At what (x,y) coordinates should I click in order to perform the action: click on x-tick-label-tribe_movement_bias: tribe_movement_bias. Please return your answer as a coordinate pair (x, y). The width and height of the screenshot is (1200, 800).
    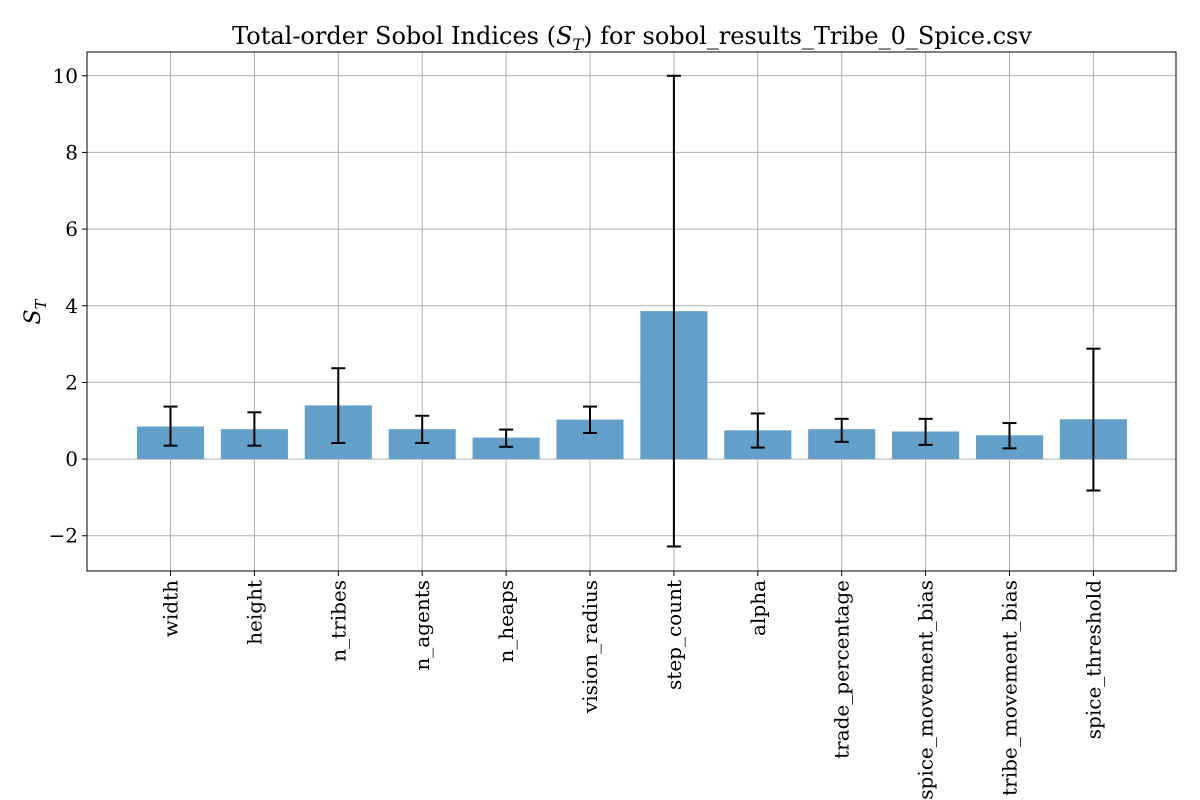
    Looking at the image, I should click on (1010, 688).